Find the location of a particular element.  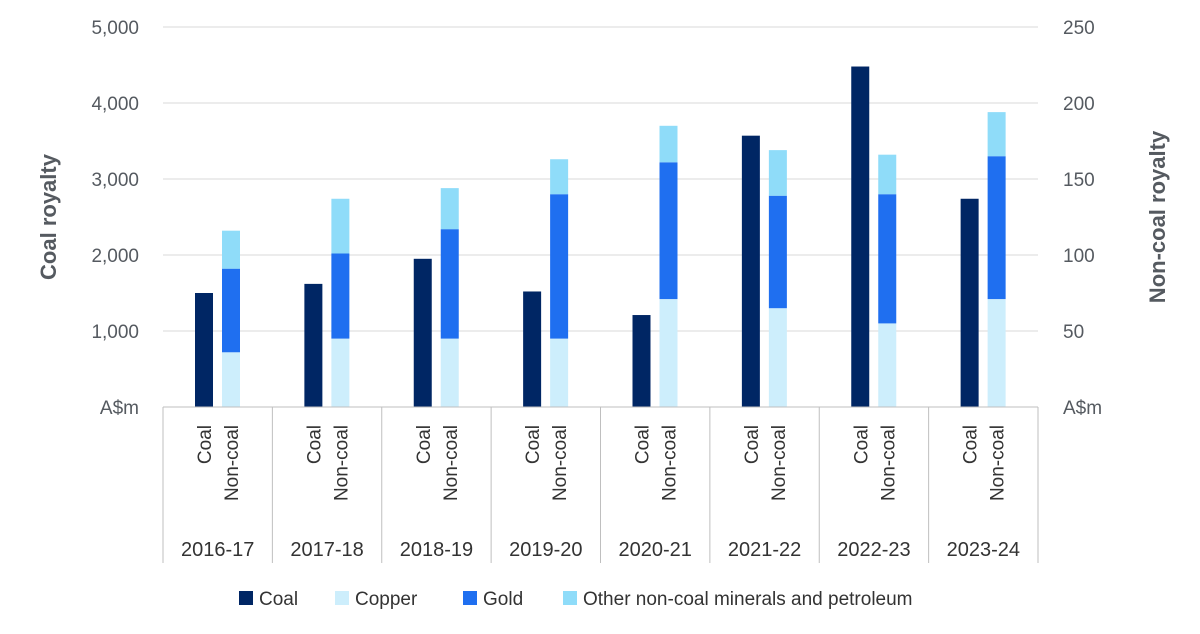

legend-item-other-non-coal-minerals-and-petroleum: Other non-coal minerals and petroleum is located at coordinates (738, 599).